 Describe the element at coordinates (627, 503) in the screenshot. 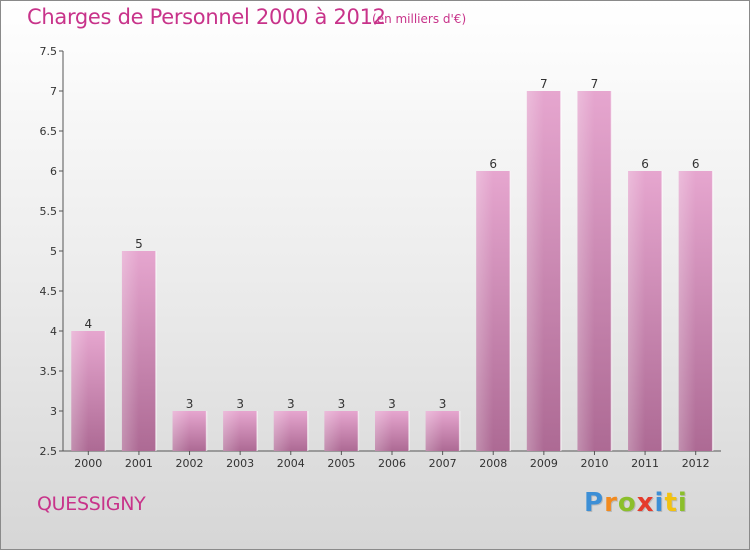

I see `brand-letter: o` at that location.